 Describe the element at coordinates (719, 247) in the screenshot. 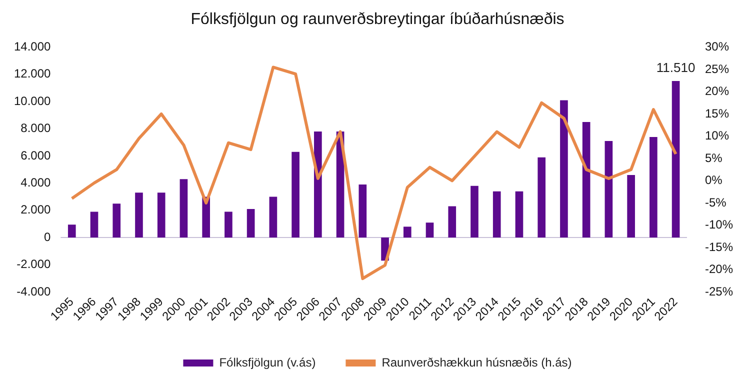

I see `y2-tick-label: -15%` at that location.